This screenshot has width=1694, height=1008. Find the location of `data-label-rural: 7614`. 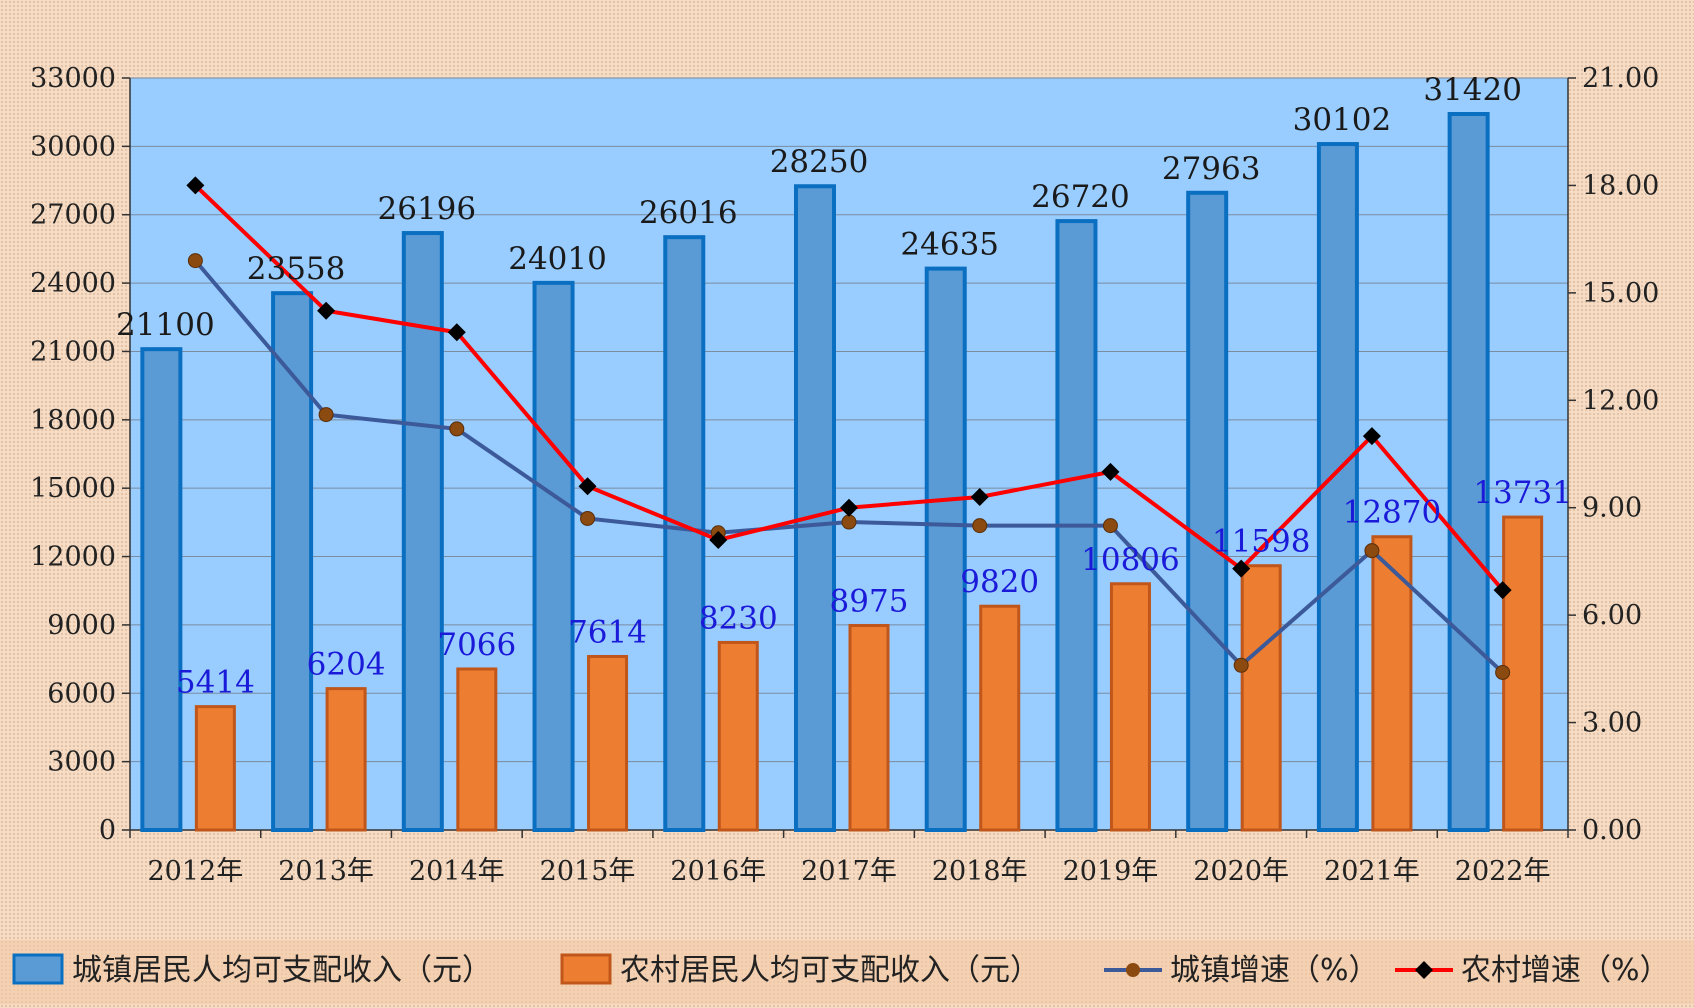

data-label-rural: 7614 is located at coordinates (607, 632).